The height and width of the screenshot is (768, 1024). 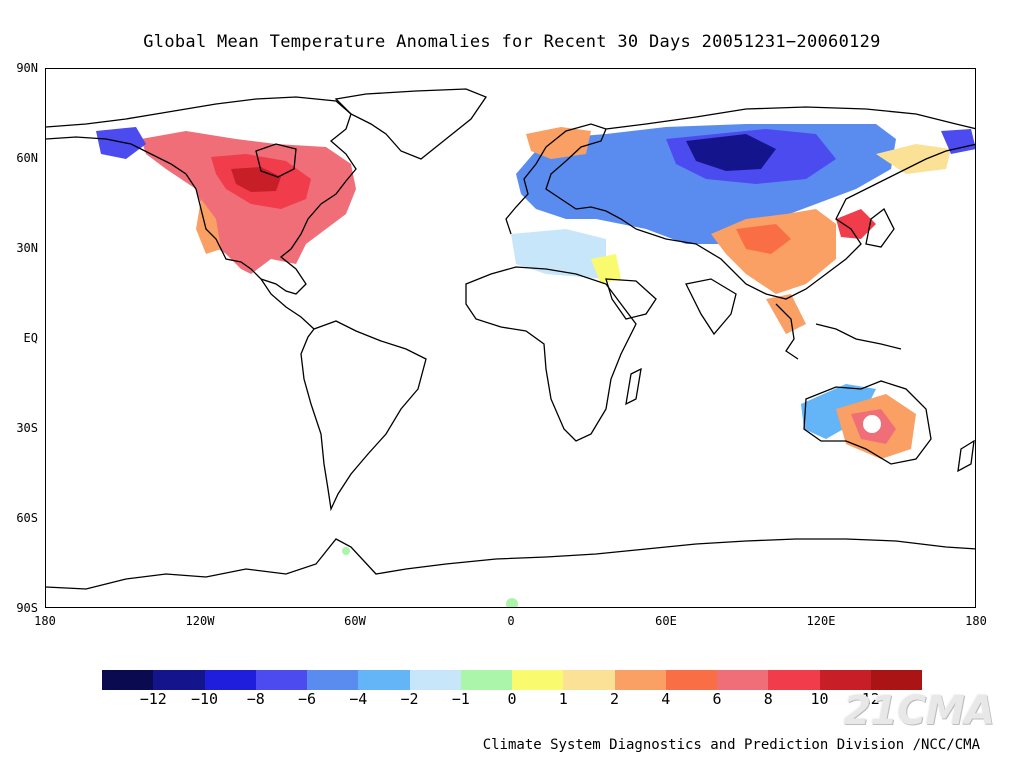 I want to click on y-tick-60s: 60S, so click(x=27, y=518).